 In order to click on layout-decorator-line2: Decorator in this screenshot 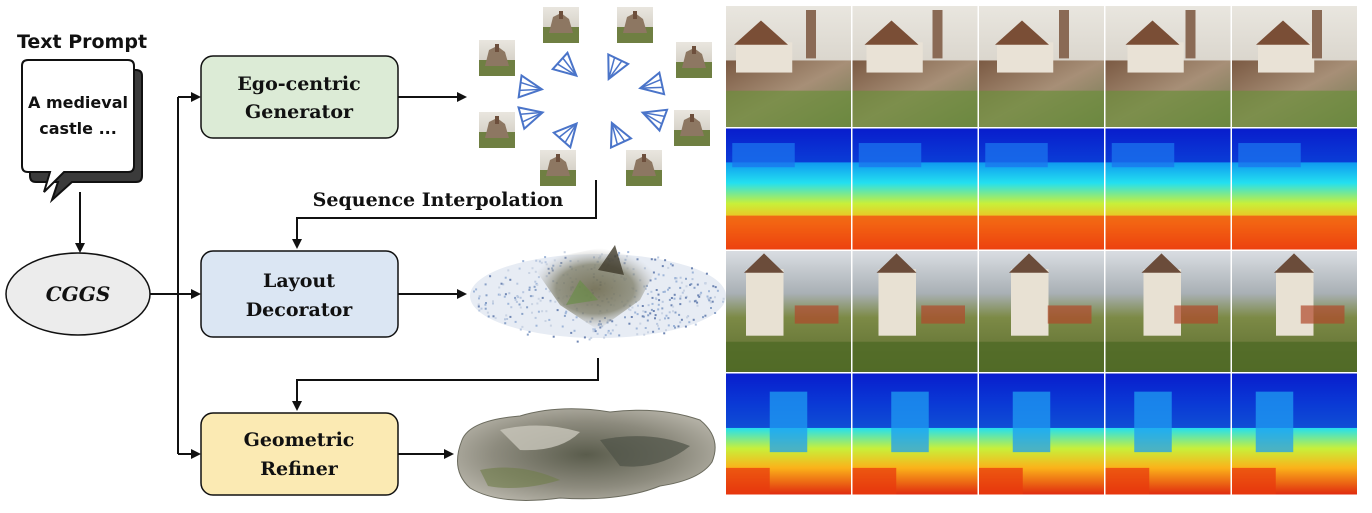, I will do `click(300, 310)`.